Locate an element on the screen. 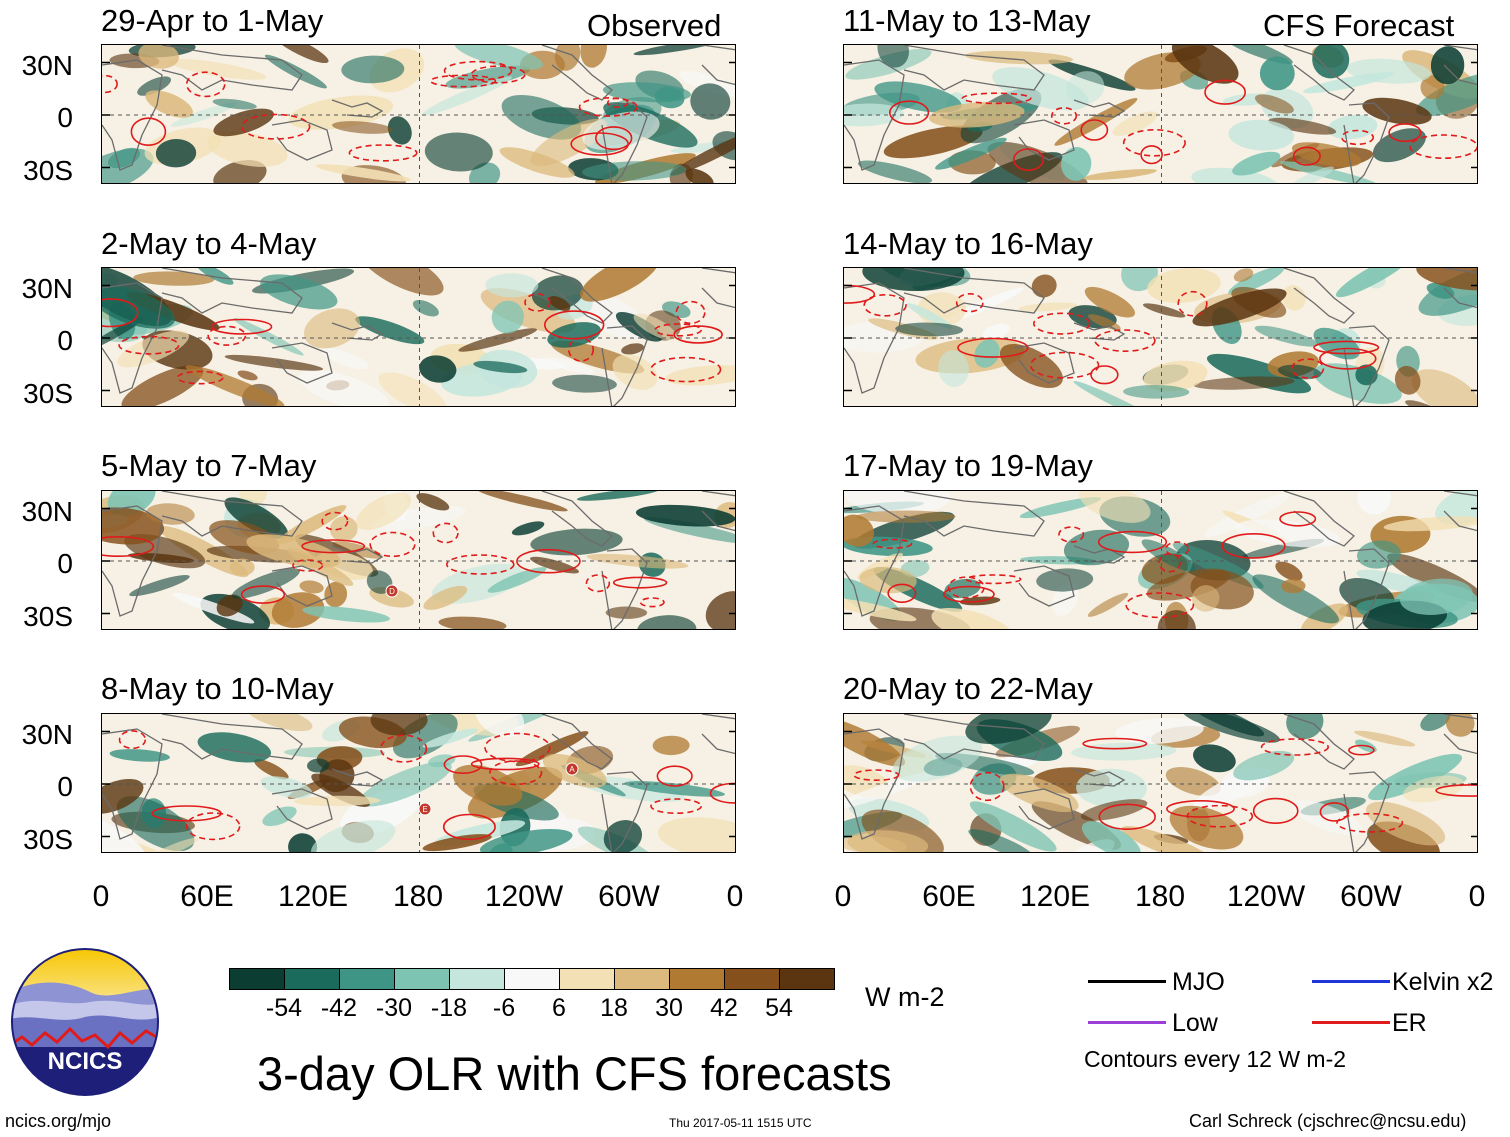  lon-label: 180 is located at coordinates (418, 896).